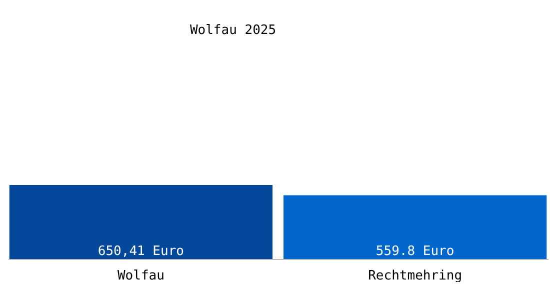 This screenshot has height=300, width=550. Describe the element at coordinates (415, 276) in the screenshot. I see `x-tick-label: Rechtmehring` at that location.